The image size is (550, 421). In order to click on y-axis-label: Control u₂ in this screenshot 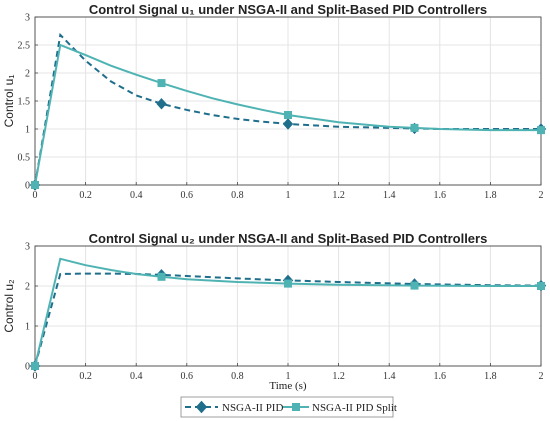, I will do `click(9, 306)`.